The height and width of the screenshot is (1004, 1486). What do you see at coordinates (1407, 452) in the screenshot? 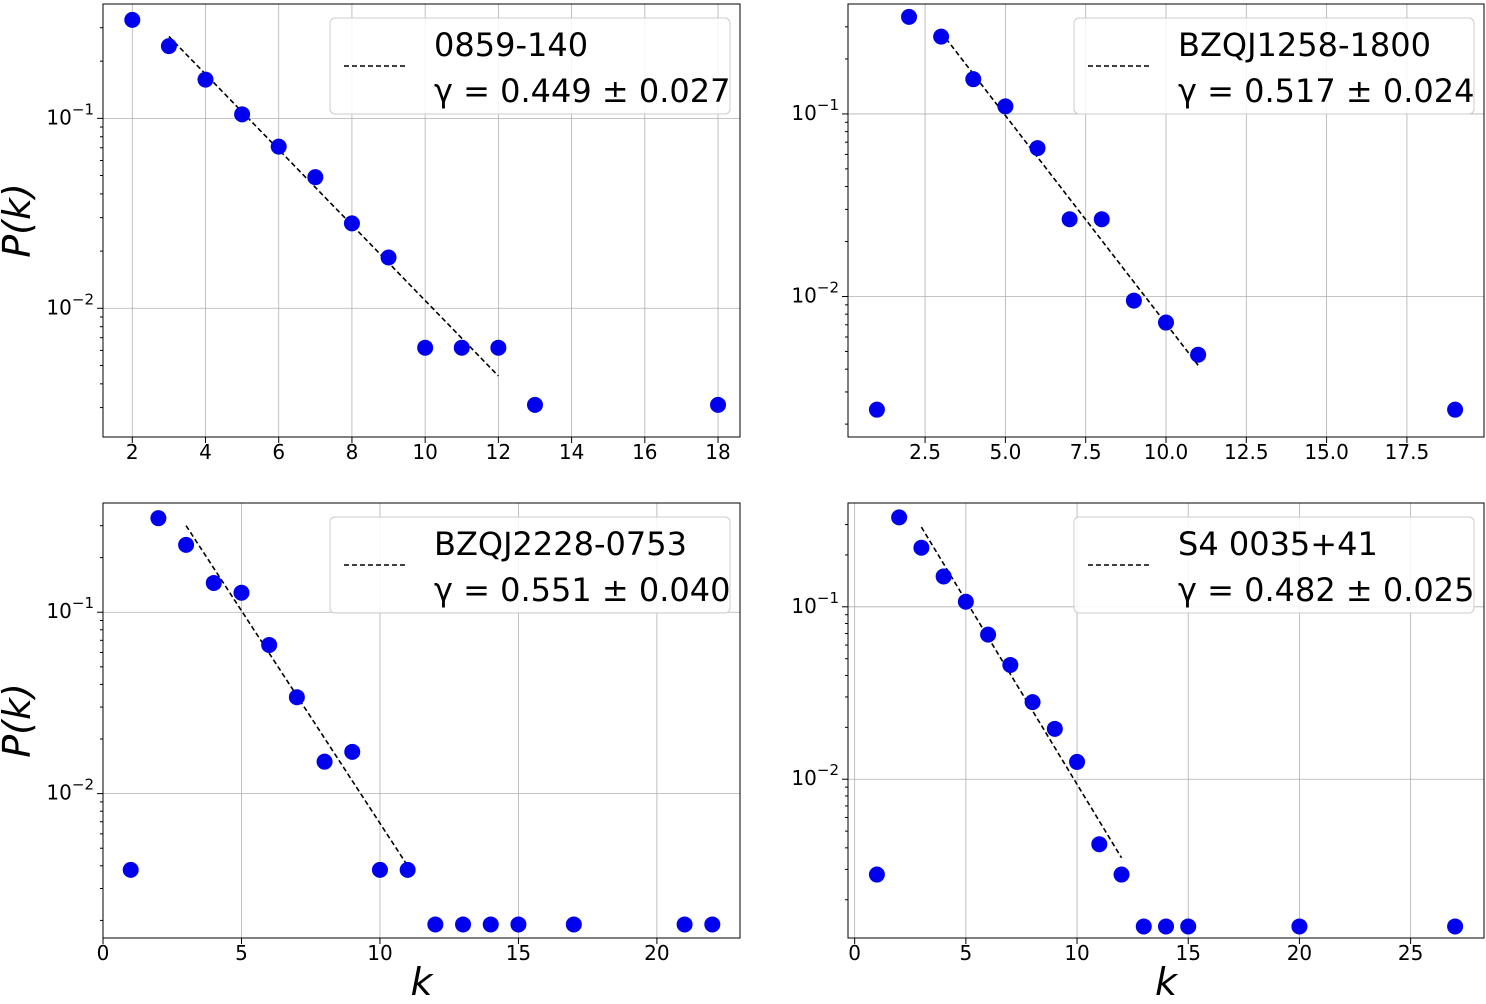
I see `x-tick-label: 17.5` at bounding box center [1407, 452].